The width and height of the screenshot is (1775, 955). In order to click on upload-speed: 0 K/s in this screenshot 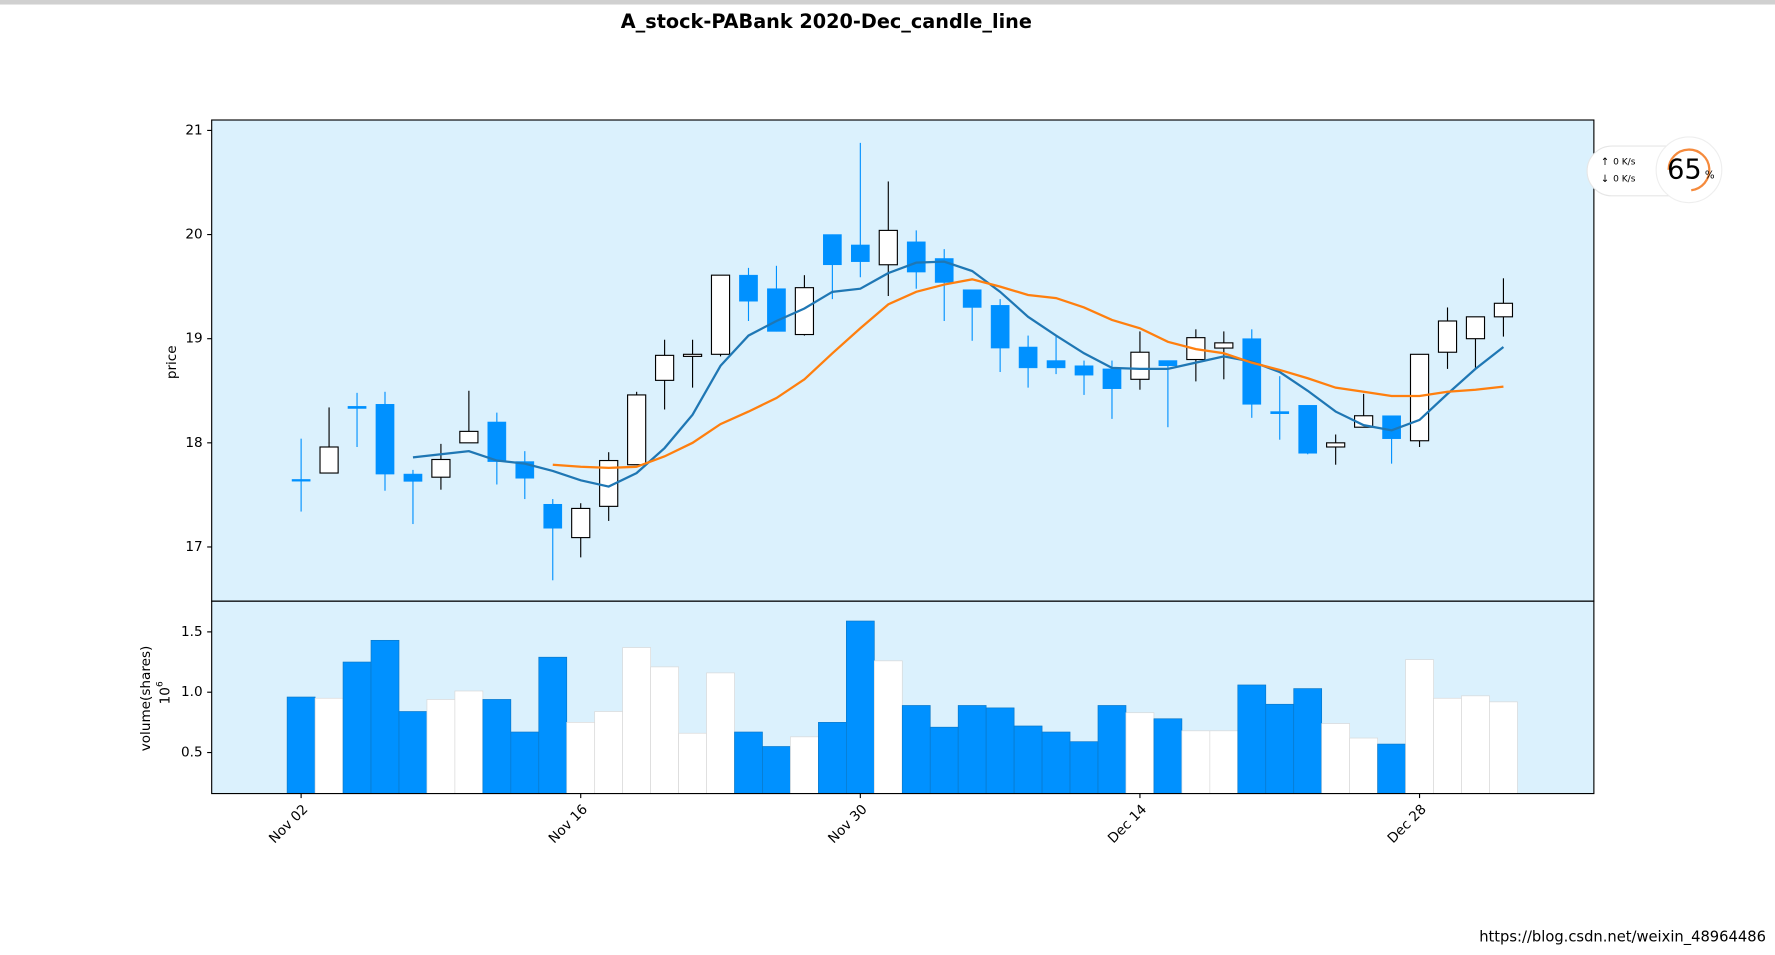, I will do `click(1624, 162)`.